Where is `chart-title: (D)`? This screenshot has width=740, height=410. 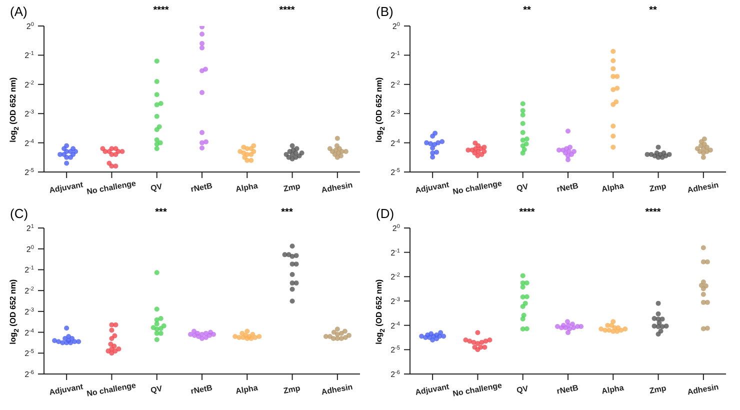 chart-title: (D) is located at coordinates (385, 213).